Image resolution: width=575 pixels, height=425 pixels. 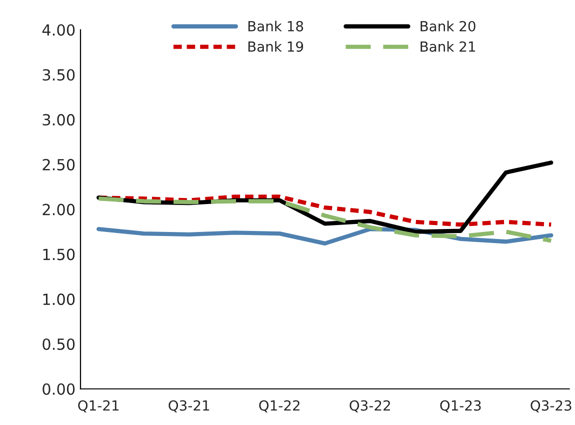 What do you see at coordinates (58, 164) in the screenshot?
I see `y-tick-label: 2.50` at bounding box center [58, 164].